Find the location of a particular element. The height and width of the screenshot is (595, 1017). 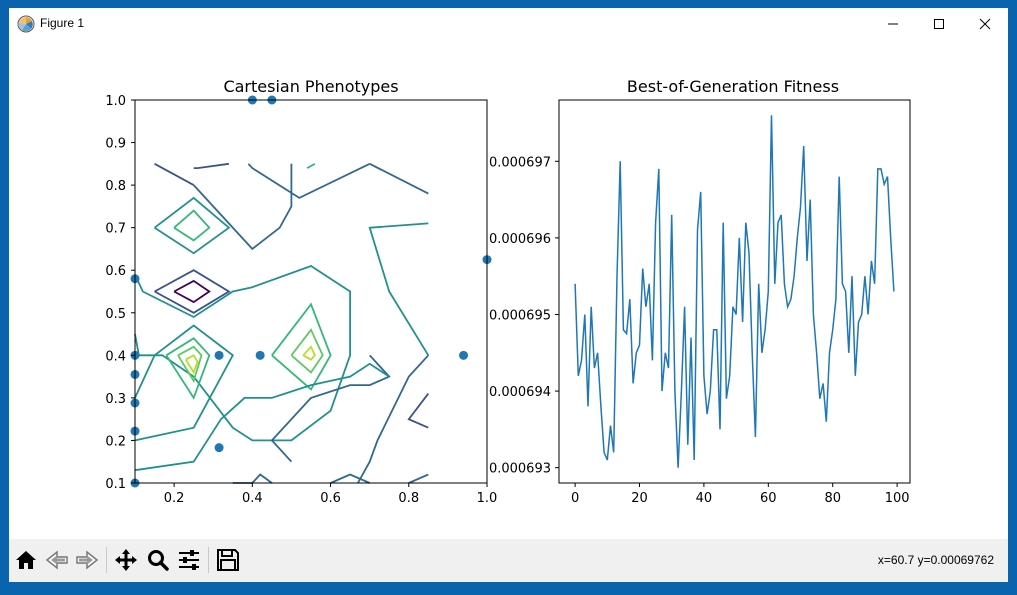

minimize-icon is located at coordinates (893, 23).